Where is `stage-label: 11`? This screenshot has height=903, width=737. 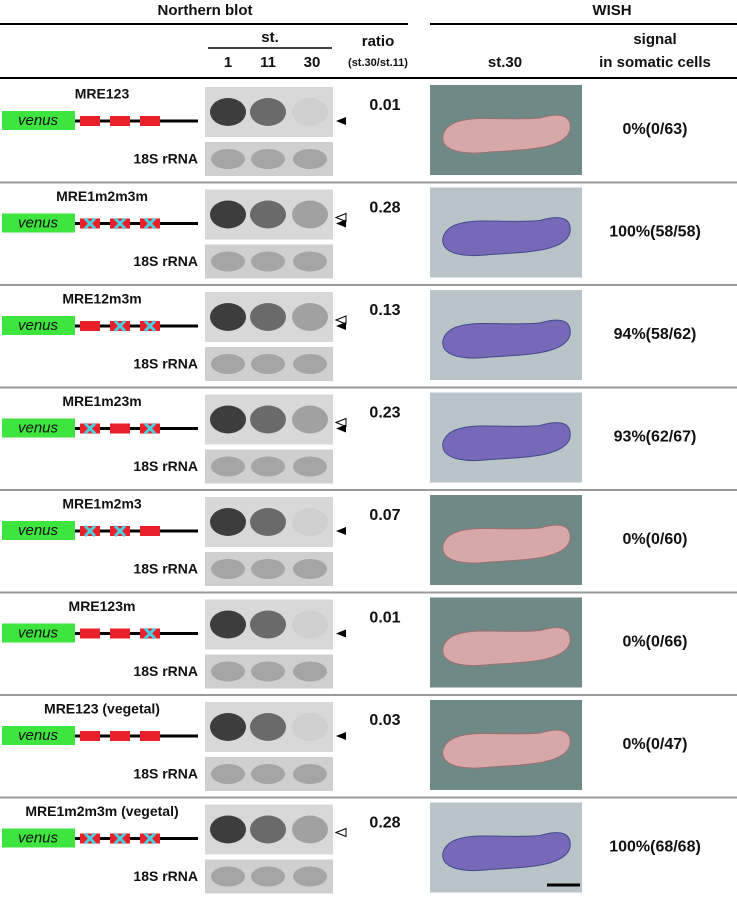 stage-label: 11 is located at coordinates (268, 62).